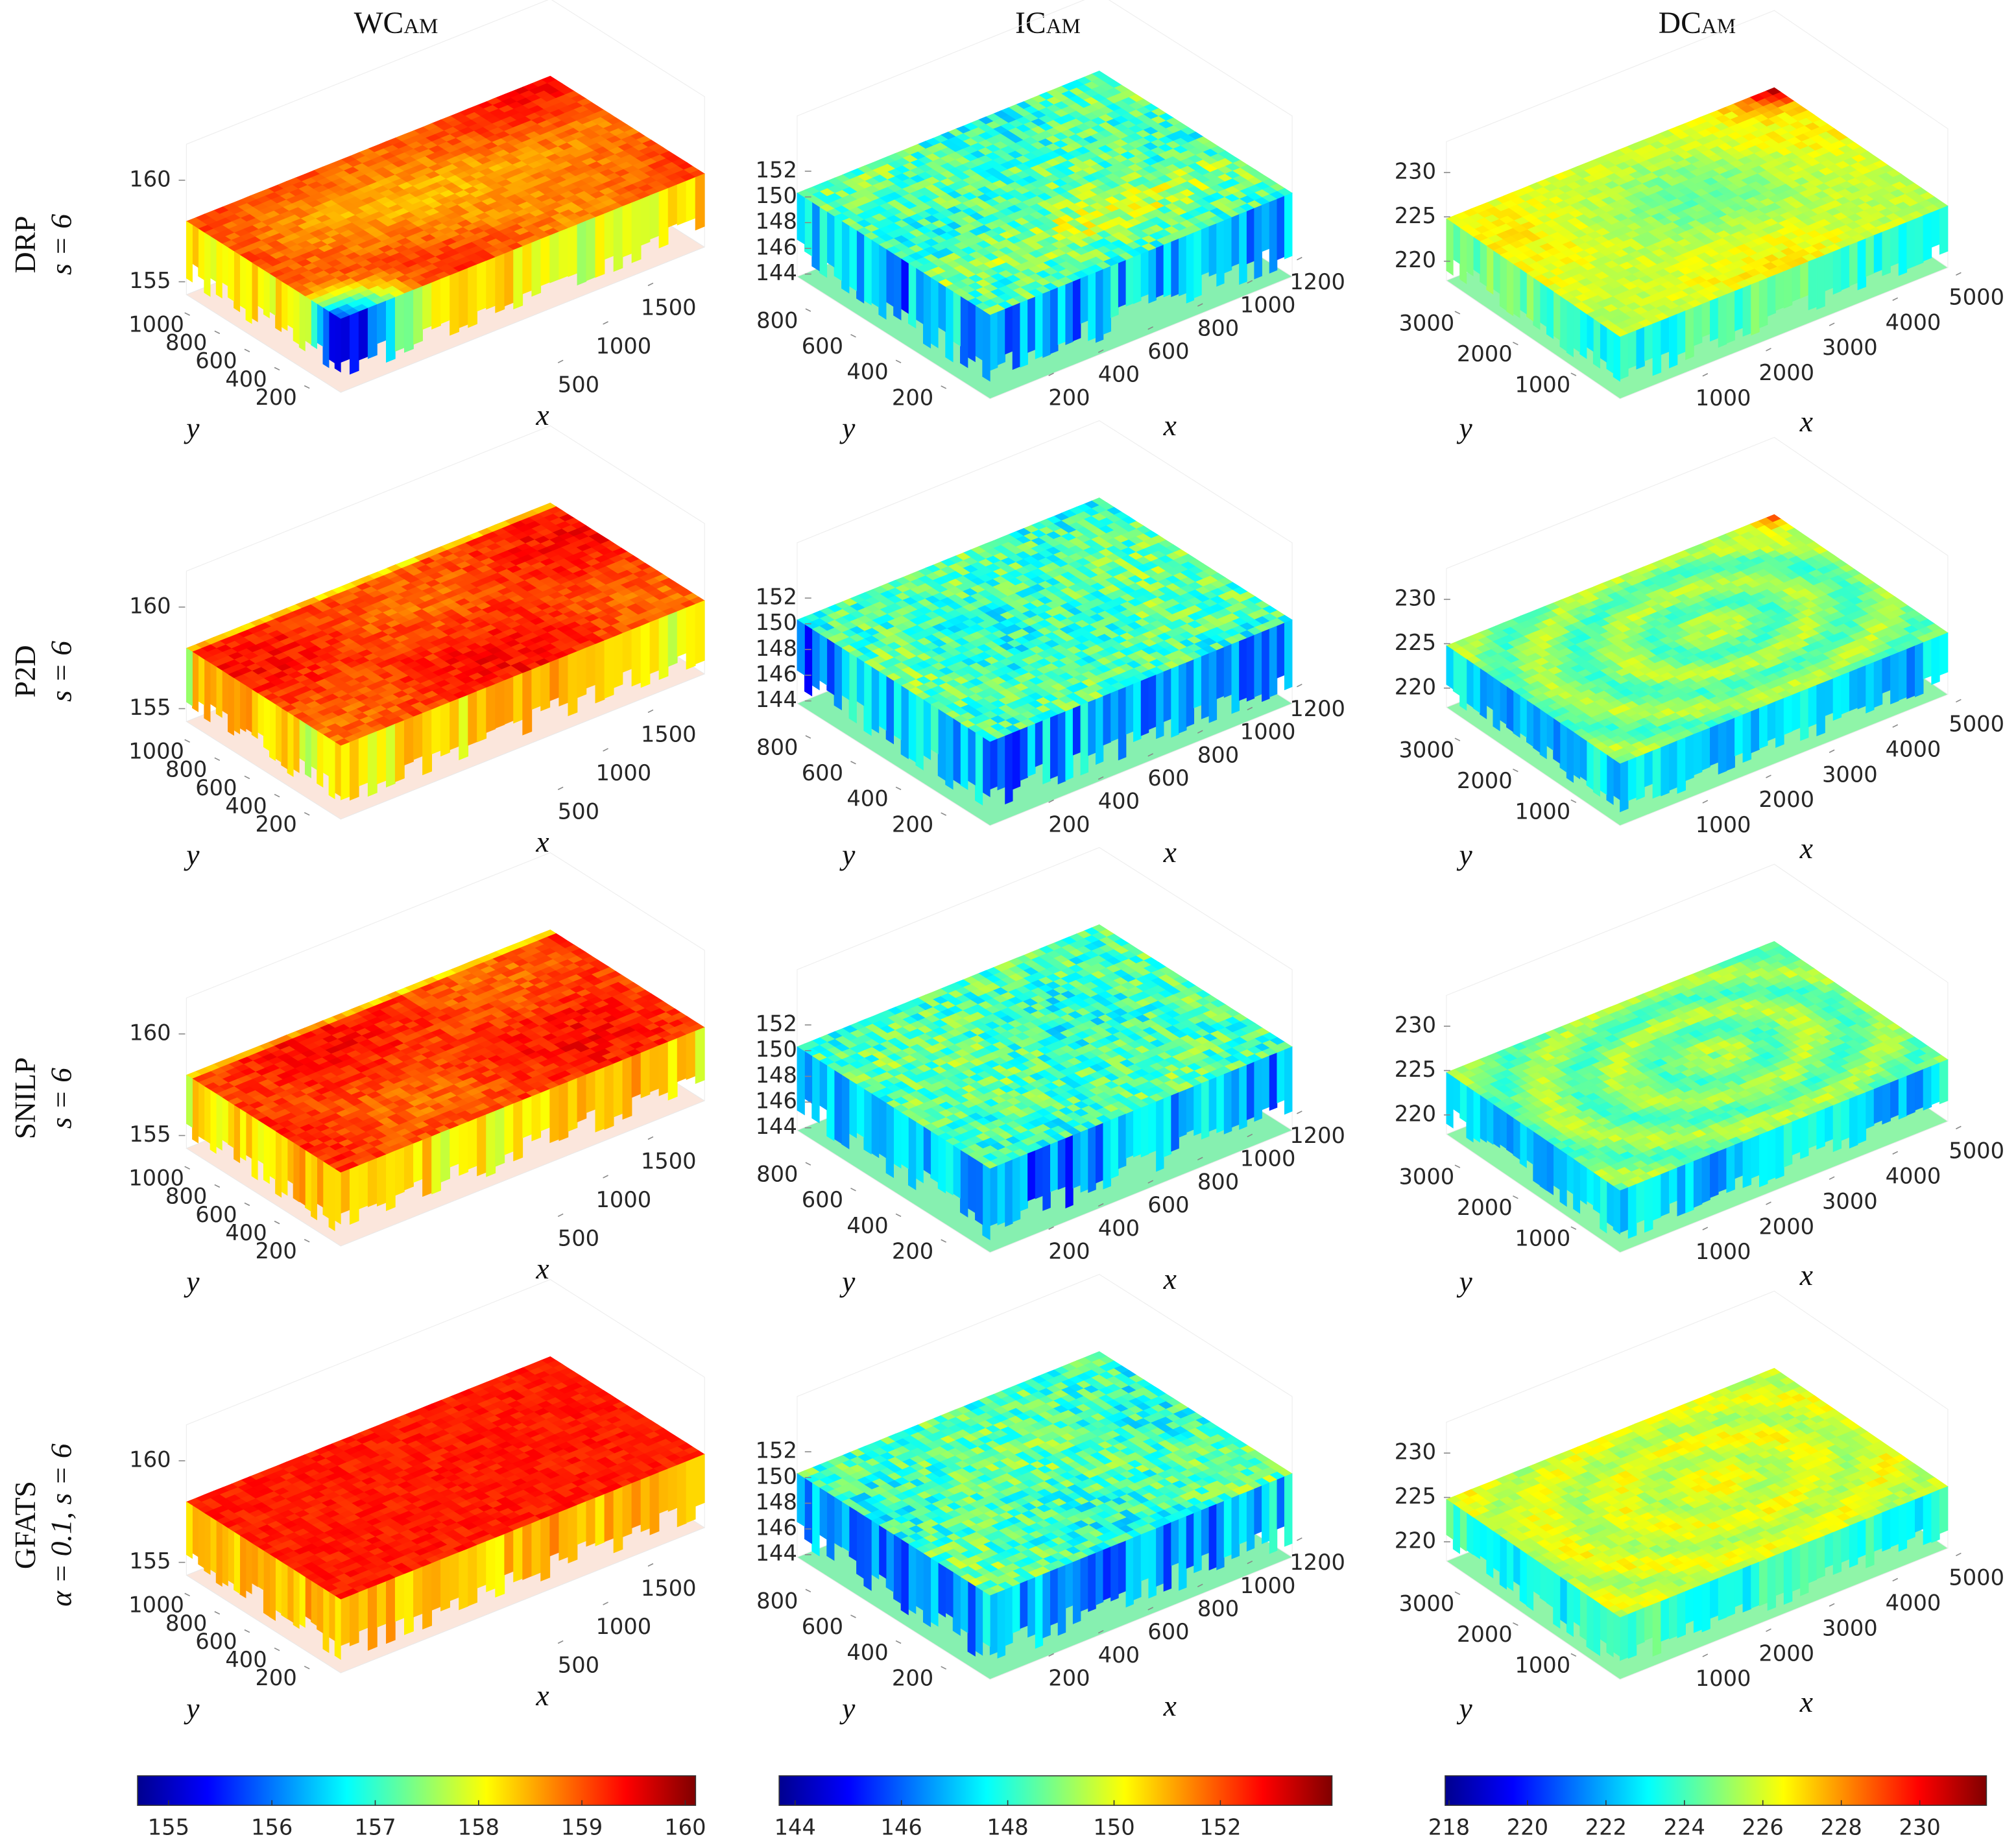 Image resolution: width=2016 pixels, height=1848 pixels. Describe the element at coordinates (25, 671) in the screenshot. I see `row-method: P2D` at that location.